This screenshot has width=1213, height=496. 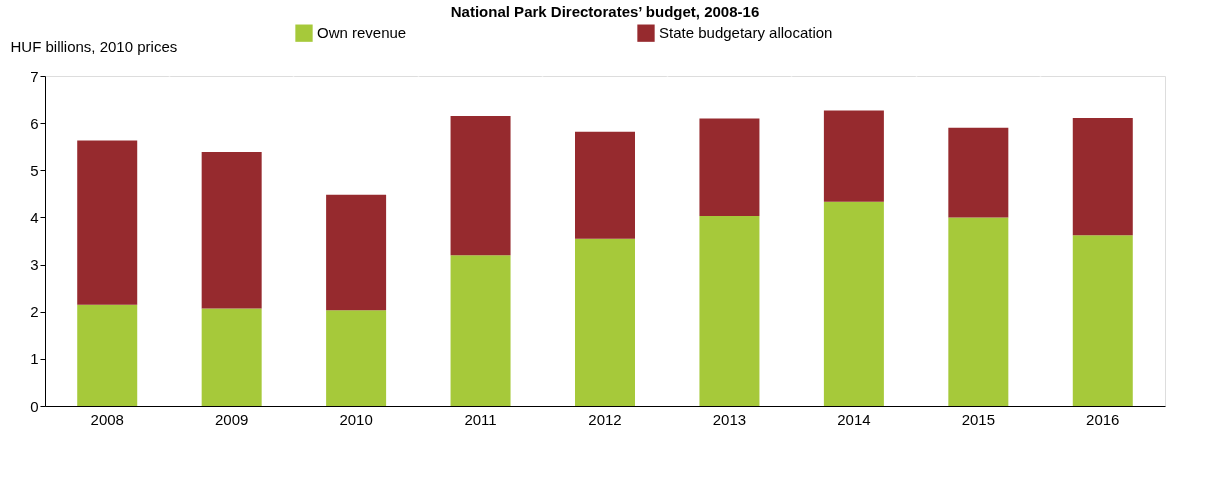 I want to click on y-tick-label: 5, so click(x=34, y=170).